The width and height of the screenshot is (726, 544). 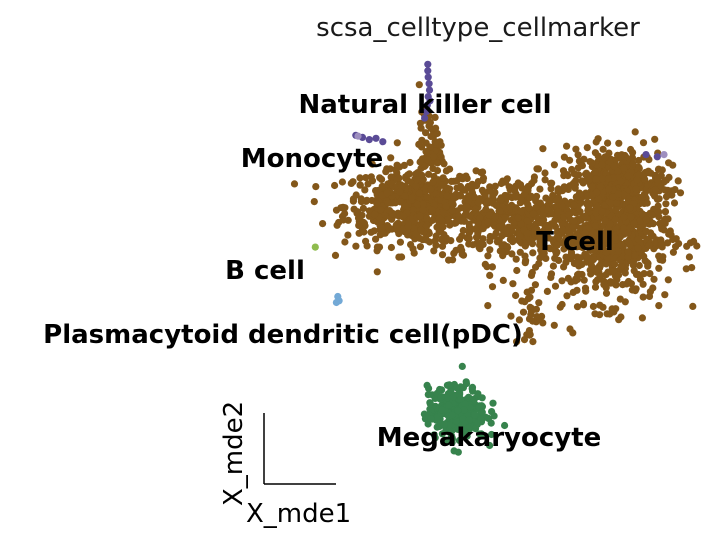 What do you see at coordinates (511, 145) in the screenshot?
I see `series-monocyte` at bounding box center [511, 145].